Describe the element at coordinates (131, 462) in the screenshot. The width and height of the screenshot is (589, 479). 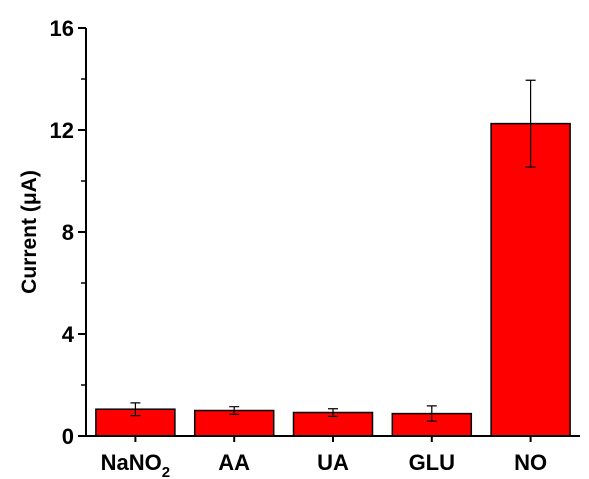
I see `x-tick-label-main: NaNO` at that location.